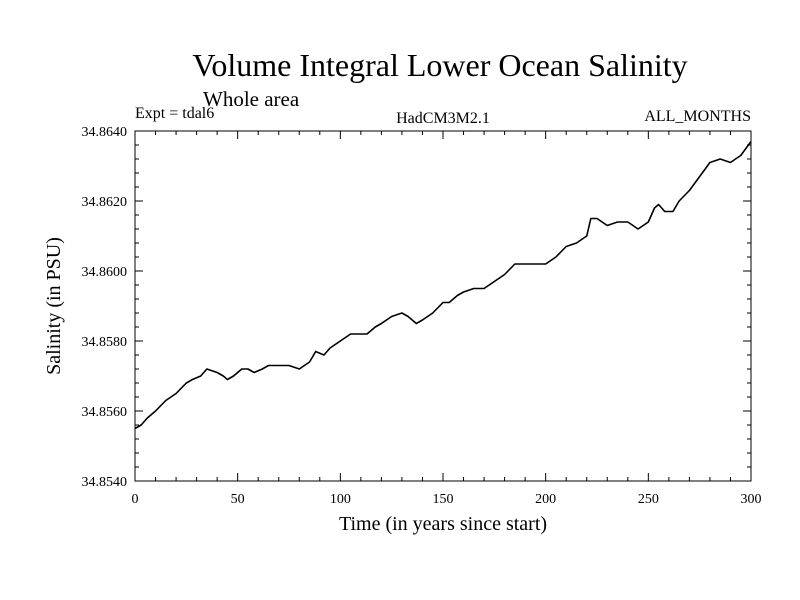 The image size is (800, 600). Describe the element at coordinates (340, 499) in the screenshot. I see `x-tick-label: 100` at that location.